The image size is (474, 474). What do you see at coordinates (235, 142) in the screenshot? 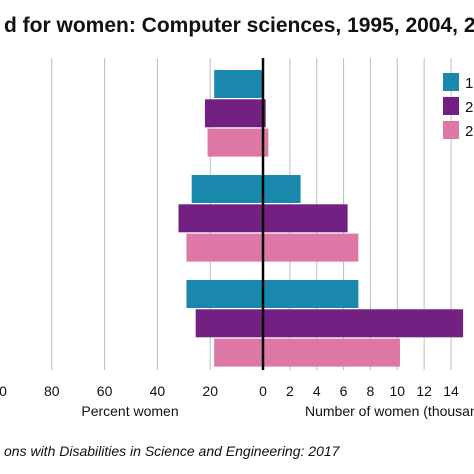
I see `bar-percent-g0-s2` at bounding box center [235, 142].